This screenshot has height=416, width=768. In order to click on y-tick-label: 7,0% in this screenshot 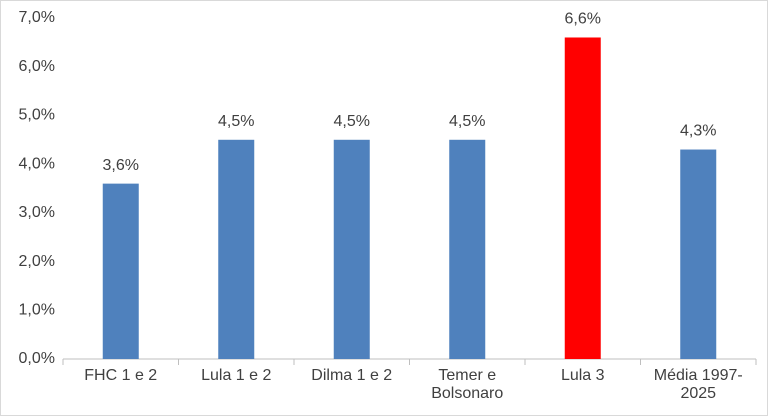, I will do `click(37, 17)`.